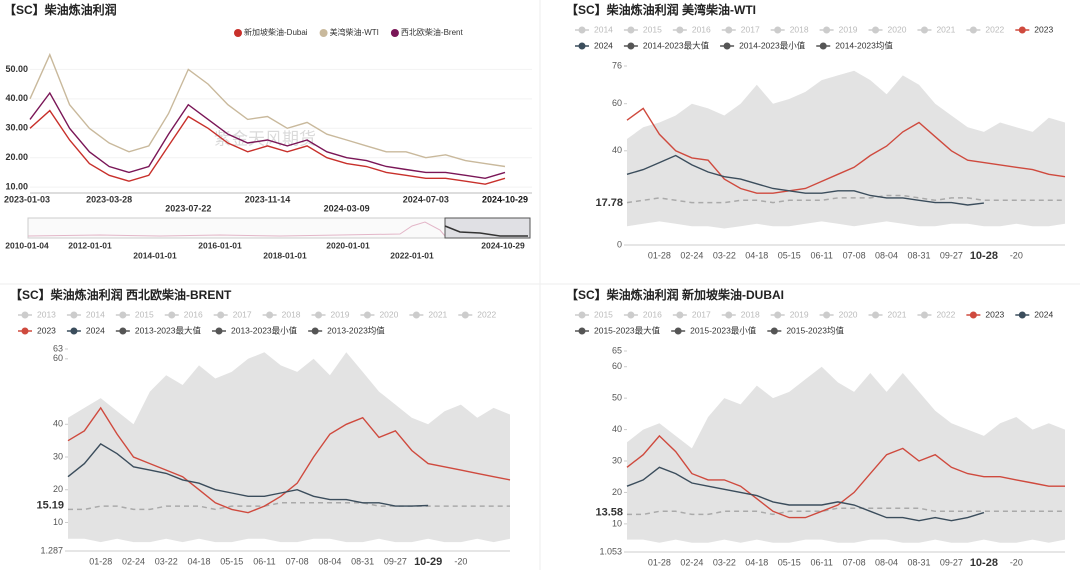  What do you see at coordinates (90, 245) in the screenshot?
I see `navigator-label: 2012-01-01` at bounding box center [90, 245].